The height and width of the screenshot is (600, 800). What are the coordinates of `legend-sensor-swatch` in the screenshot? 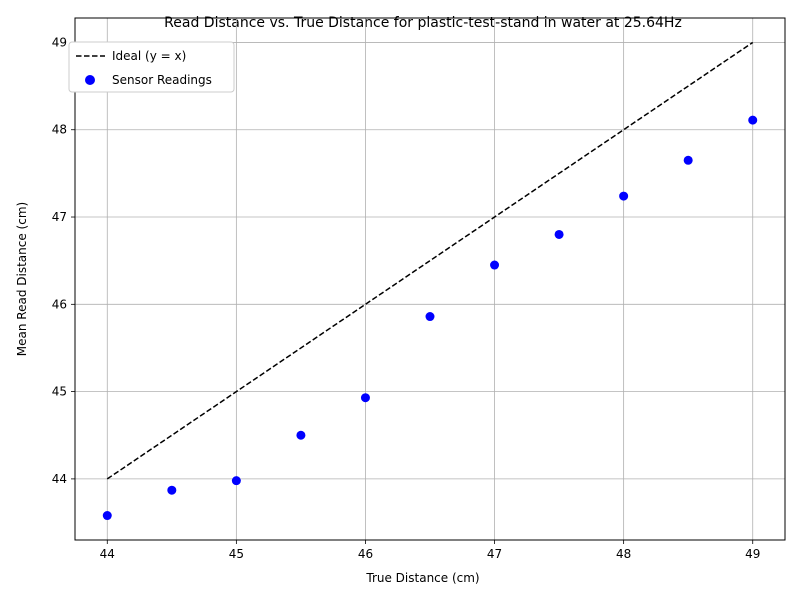 It's located at (90, 80).